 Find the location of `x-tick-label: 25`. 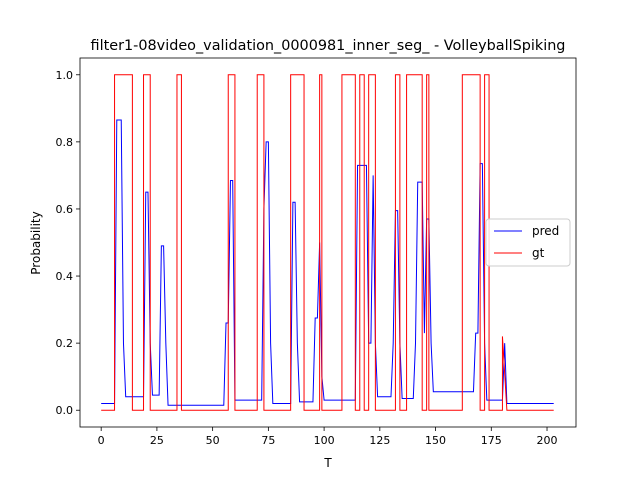

x-tick-label: 25 is located at coordinates (157, 440).